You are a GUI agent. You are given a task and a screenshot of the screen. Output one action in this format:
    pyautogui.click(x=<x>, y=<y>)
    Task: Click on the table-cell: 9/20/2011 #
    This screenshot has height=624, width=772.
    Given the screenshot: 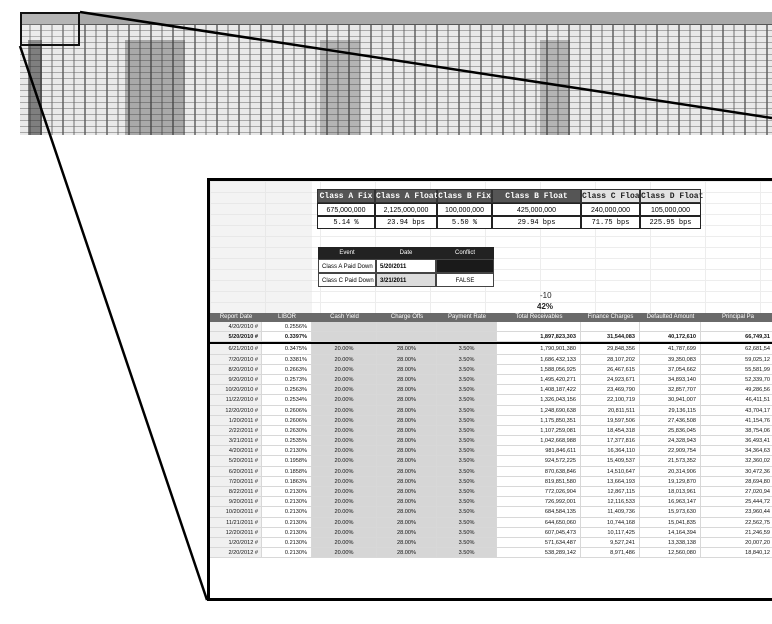 What is the action you would take?
    pyautogui.click(x=236, y=502)
    